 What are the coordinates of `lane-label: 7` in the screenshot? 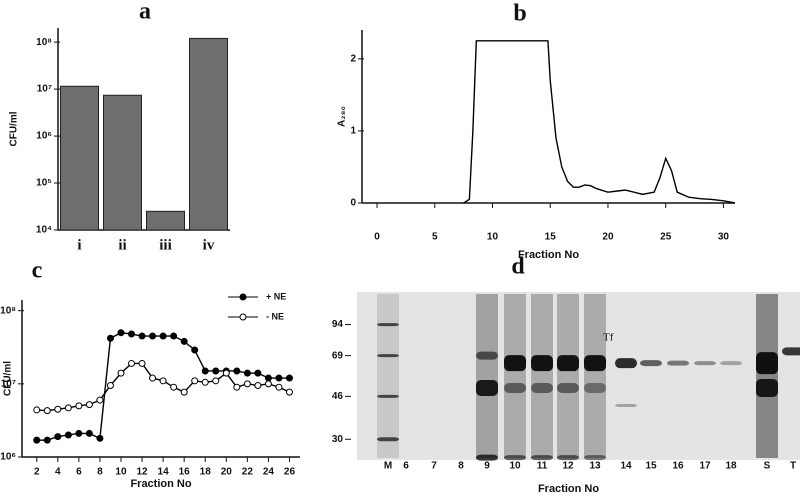 It's located at (434, 466).